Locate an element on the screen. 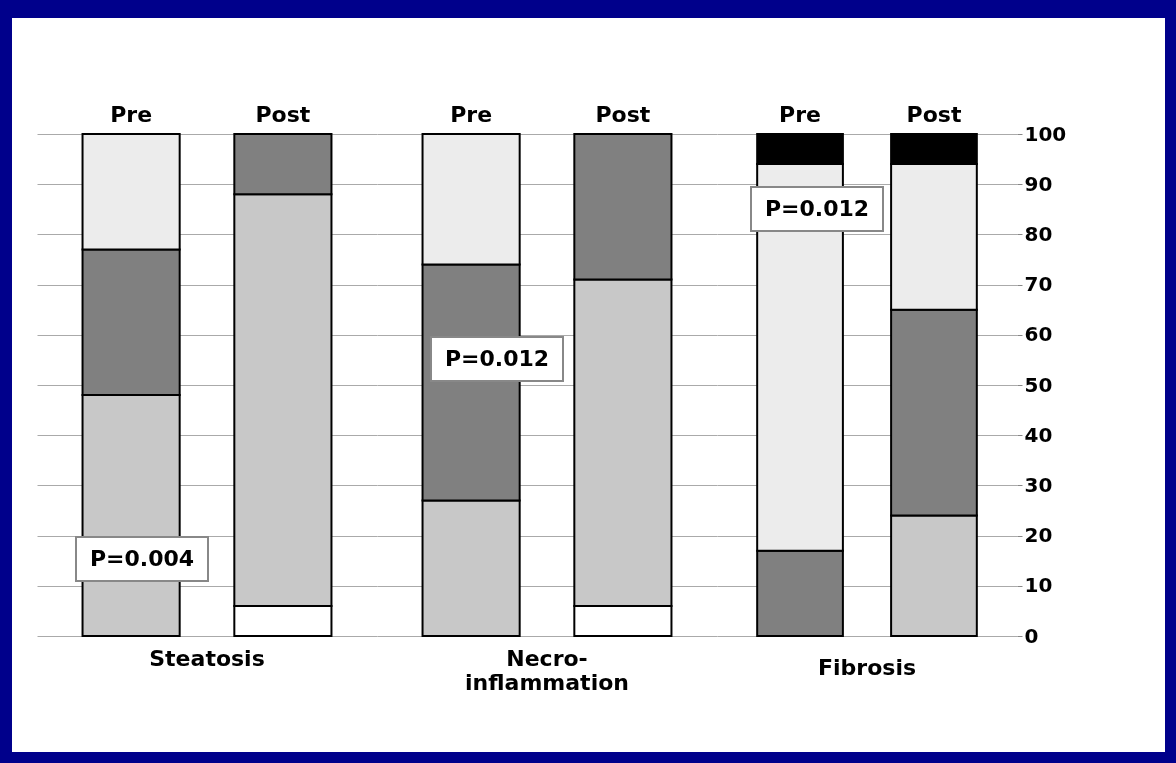 The image size is (1176, 763). y-tick-label: 90 is located at coordinates (1038, 183).